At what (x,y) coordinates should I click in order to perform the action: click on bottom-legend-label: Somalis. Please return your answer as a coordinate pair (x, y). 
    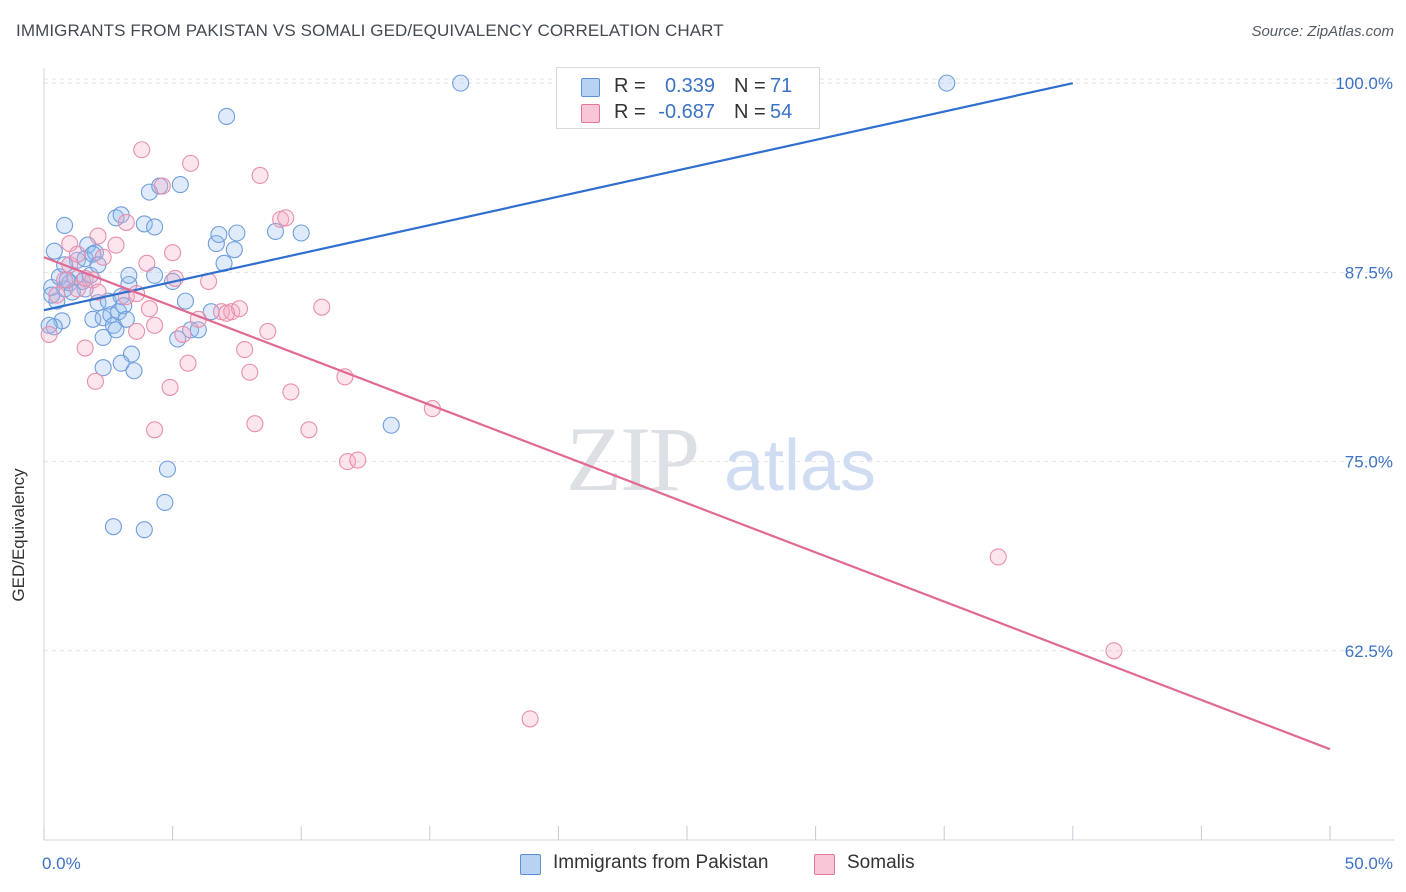
    Looking at the image, I should click on (881, 862).